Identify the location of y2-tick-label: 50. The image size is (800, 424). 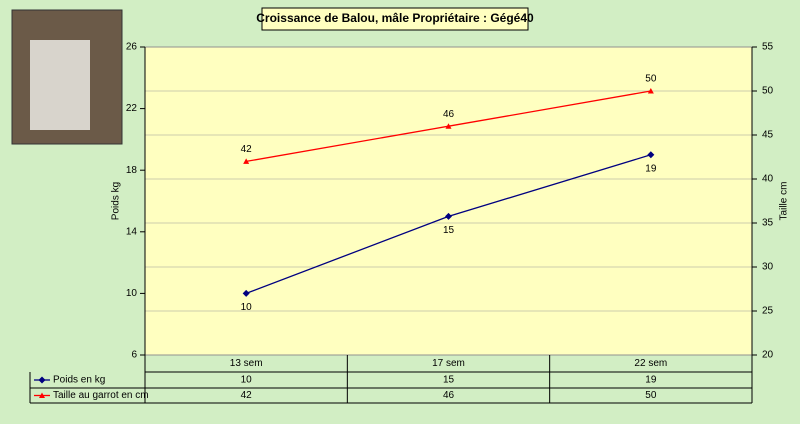
(768, 91).